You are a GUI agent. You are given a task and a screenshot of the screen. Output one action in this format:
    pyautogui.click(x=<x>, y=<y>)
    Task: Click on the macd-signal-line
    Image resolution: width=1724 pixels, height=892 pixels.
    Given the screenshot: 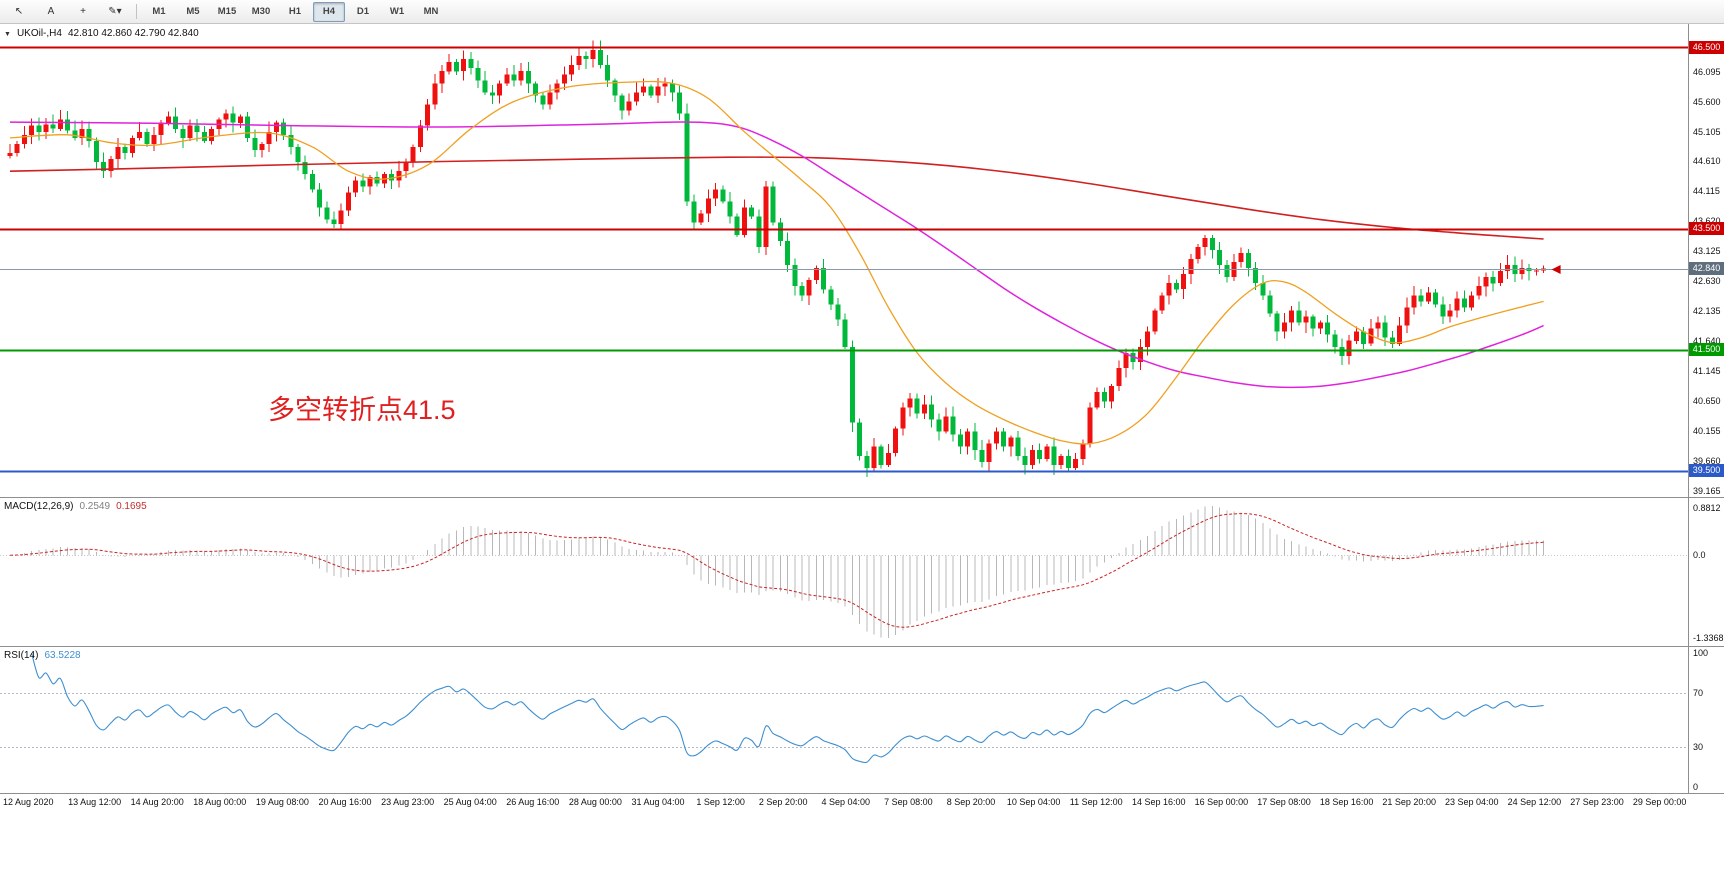 What is the action you would take?
    pyautogui.click(x=776, y=570)
    